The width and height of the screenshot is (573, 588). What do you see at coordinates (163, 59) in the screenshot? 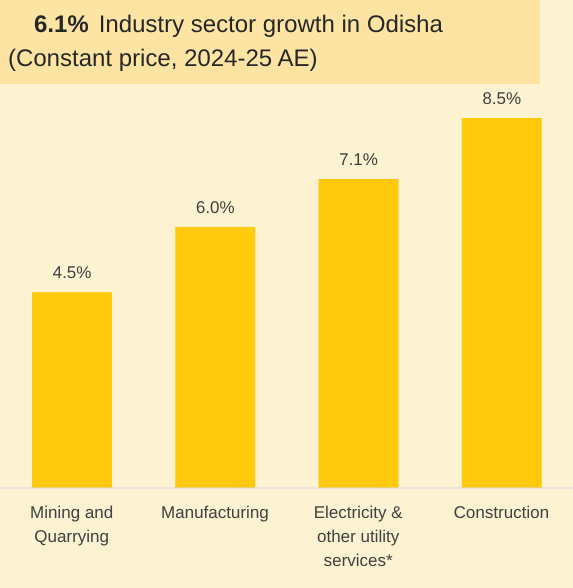
I see `chart-subtitle: (Constant price, 2024-25 AE)` at bounding box center [163, 59].